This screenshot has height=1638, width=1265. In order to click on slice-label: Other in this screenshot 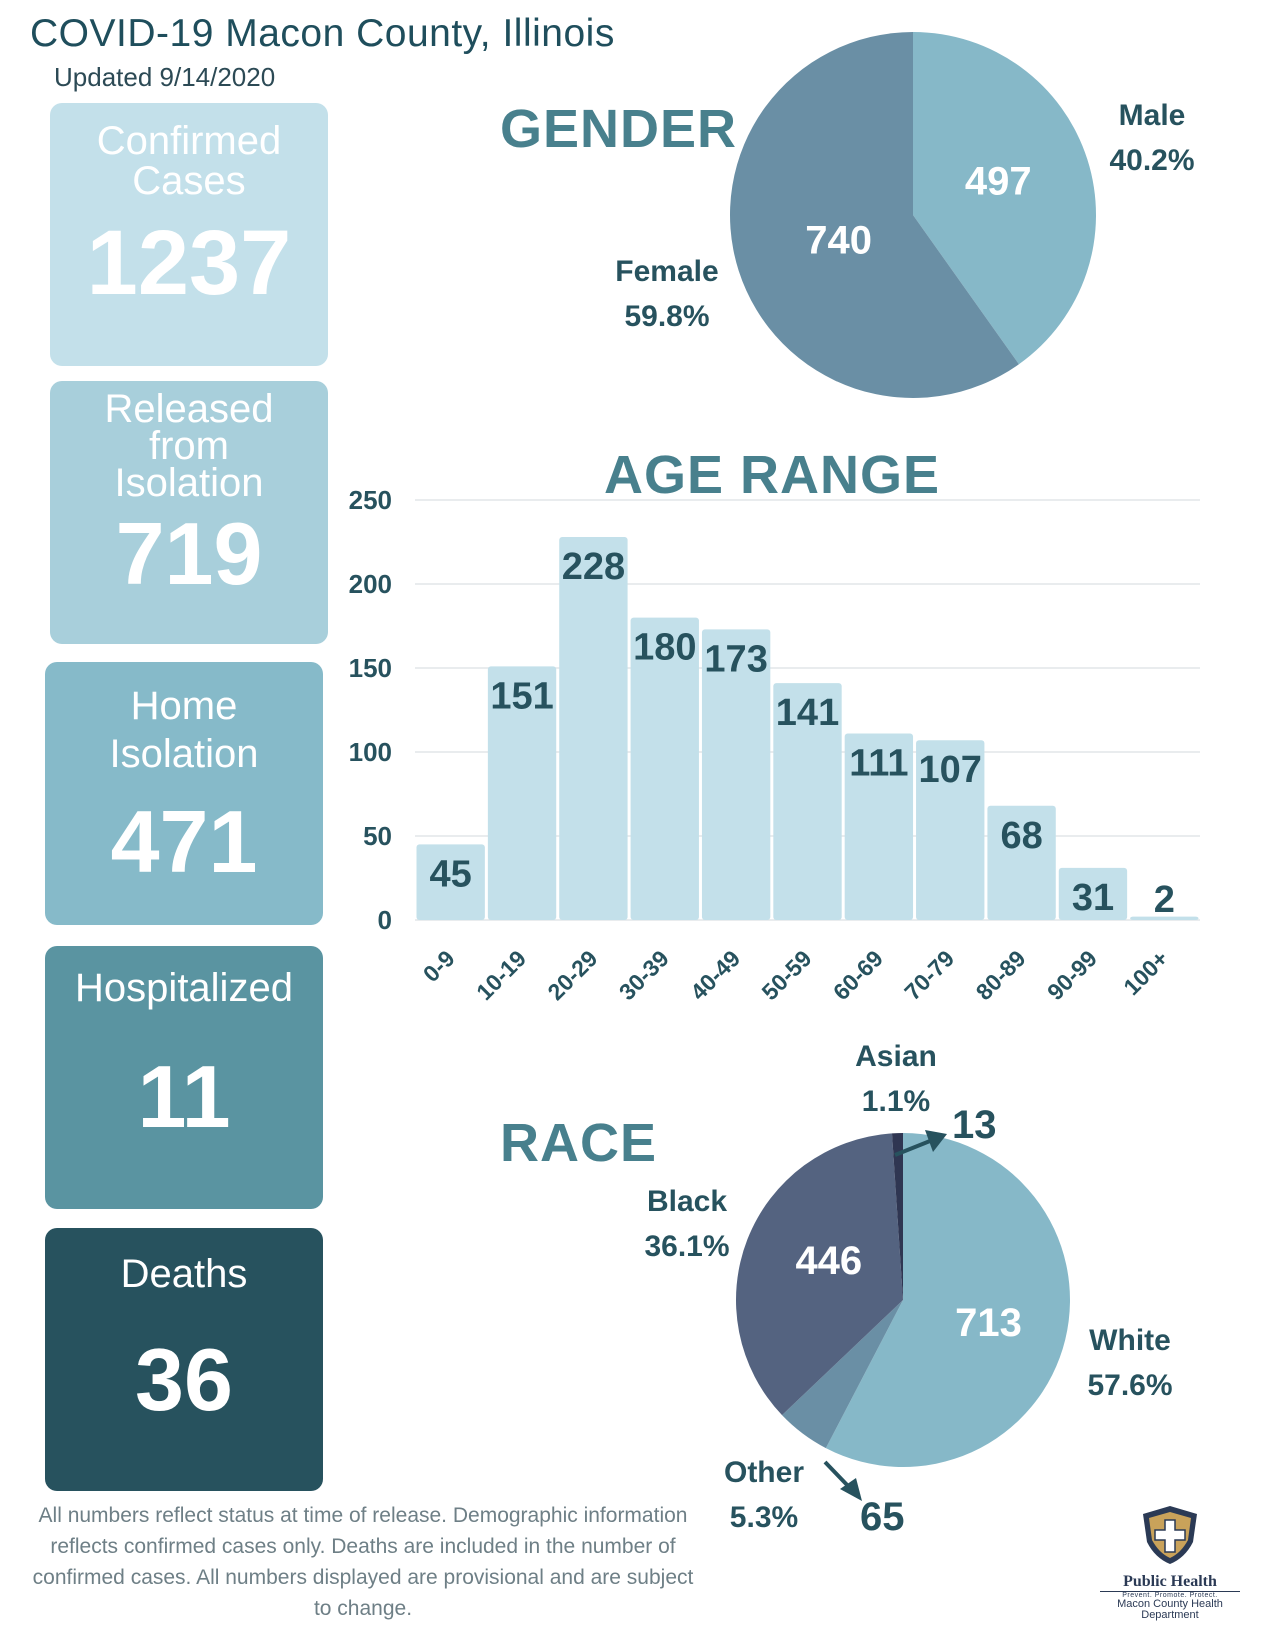, I will do `click(764, 1472)`.